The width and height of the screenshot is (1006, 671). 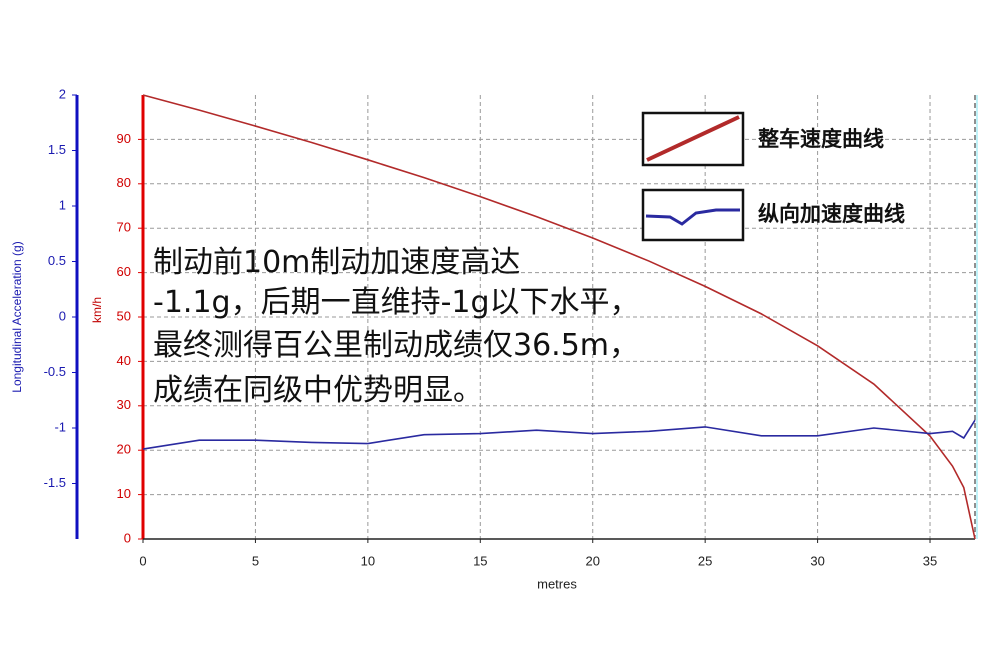 I want to click on x-axis-label: metres, so click(x=557, y=583).